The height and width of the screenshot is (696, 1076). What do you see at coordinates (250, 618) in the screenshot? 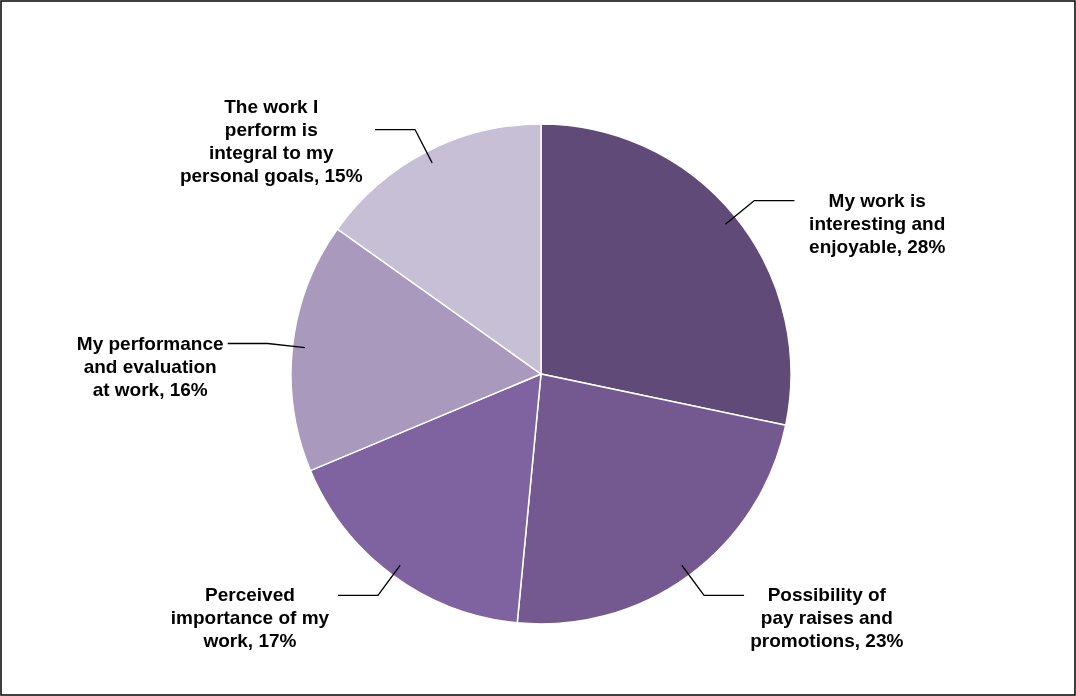
I see `slice-label: Perceived importance of my work, 17%` at bounding box center [250, 618].